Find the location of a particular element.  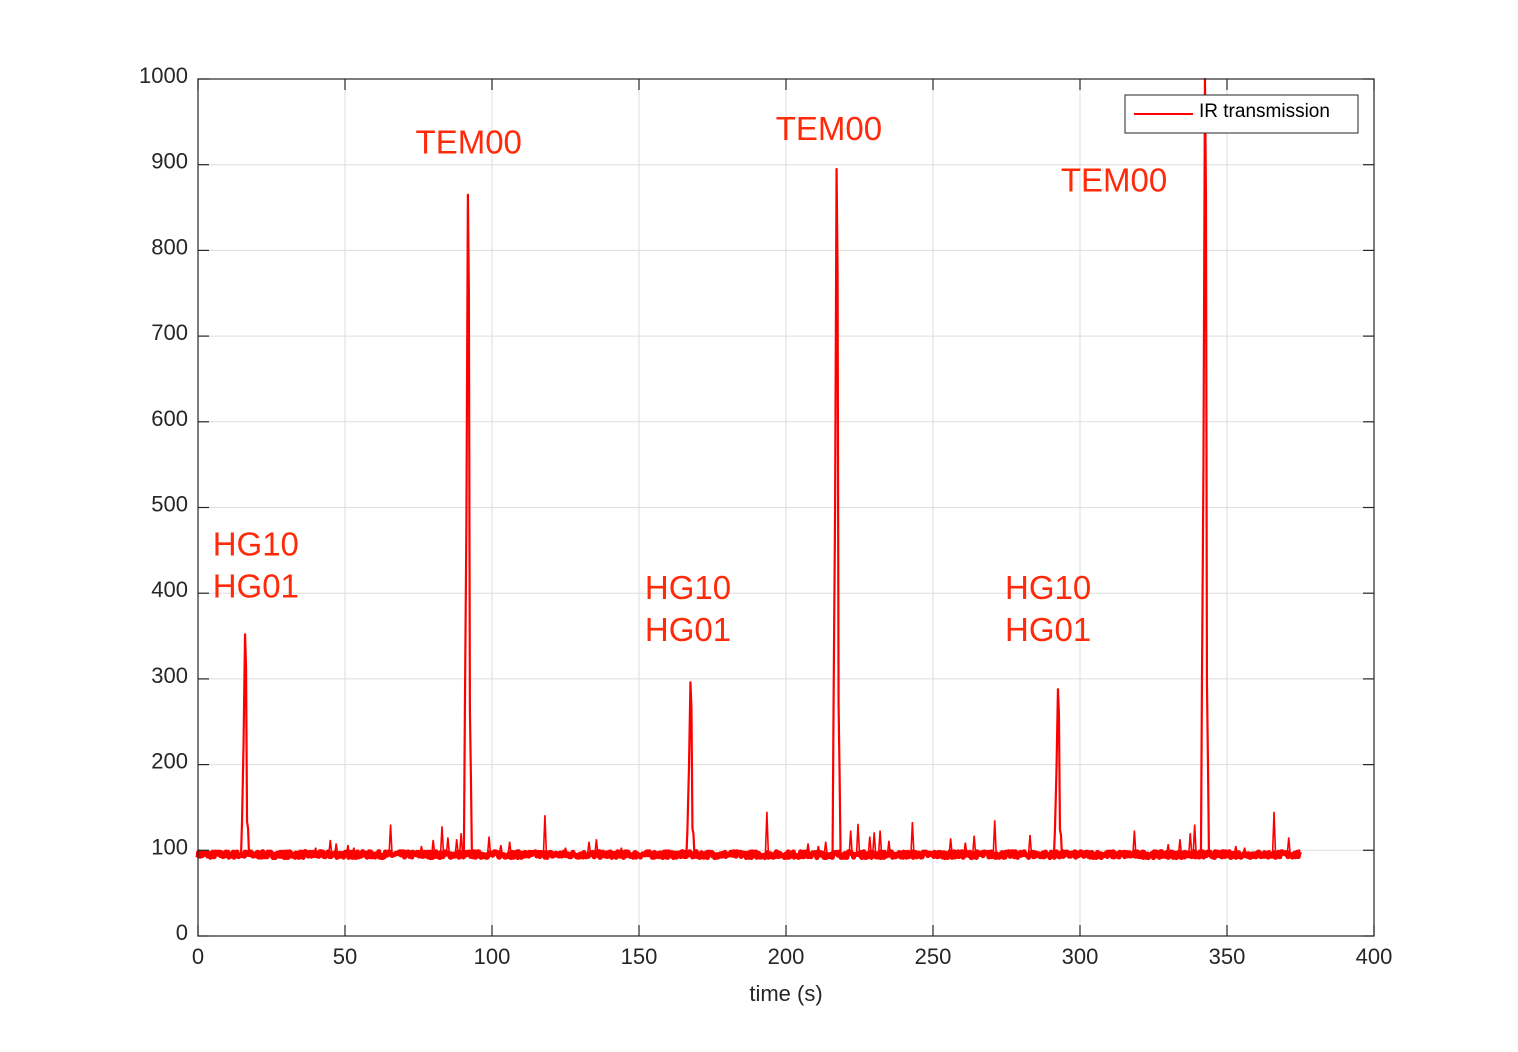

annotation-hg01-4: HG01 is located at coordinates (688, 629).